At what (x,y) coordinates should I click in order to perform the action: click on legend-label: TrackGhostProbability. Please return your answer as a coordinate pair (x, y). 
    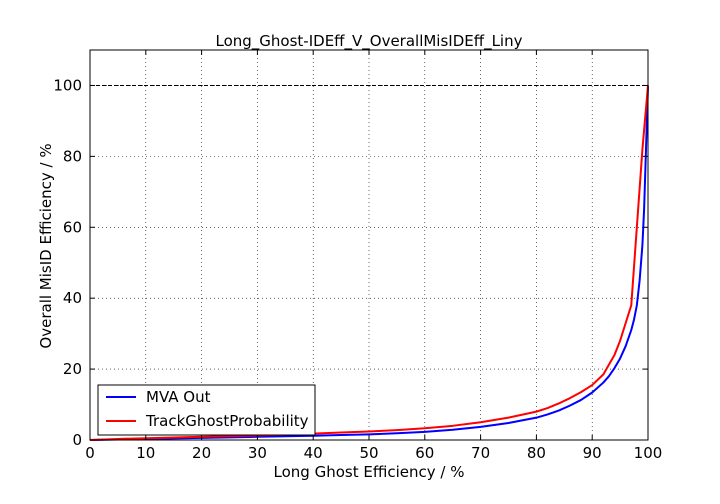
    Looking at the image, I should click on (227, 421).